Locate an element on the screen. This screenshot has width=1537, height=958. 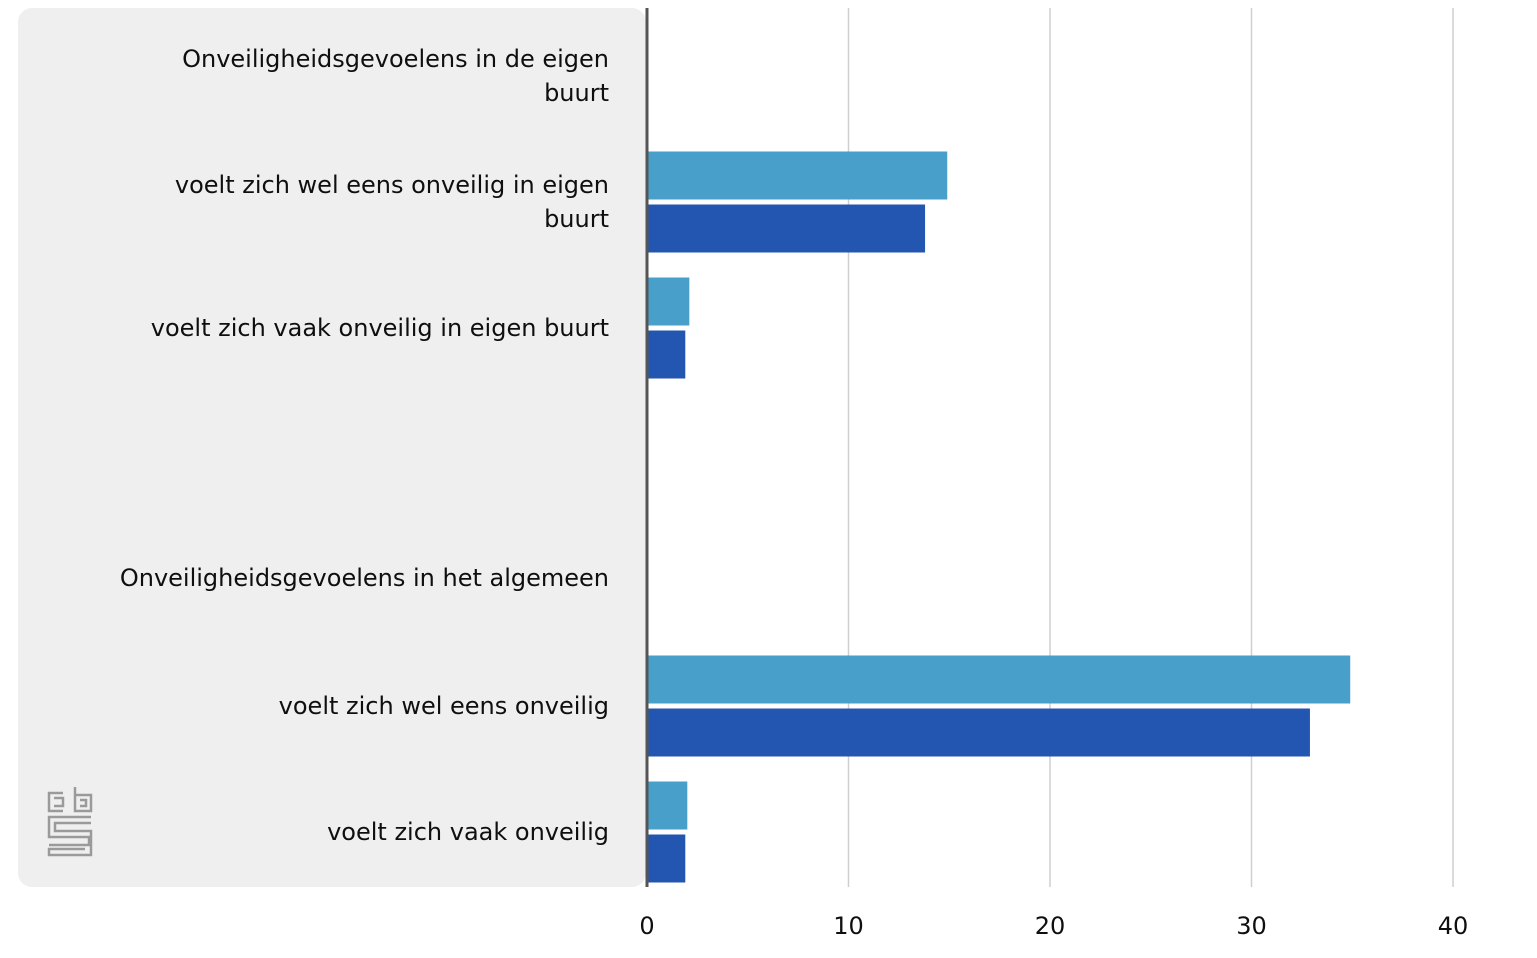
x-tick-label: 40 is located at coordinates (1453, 926).